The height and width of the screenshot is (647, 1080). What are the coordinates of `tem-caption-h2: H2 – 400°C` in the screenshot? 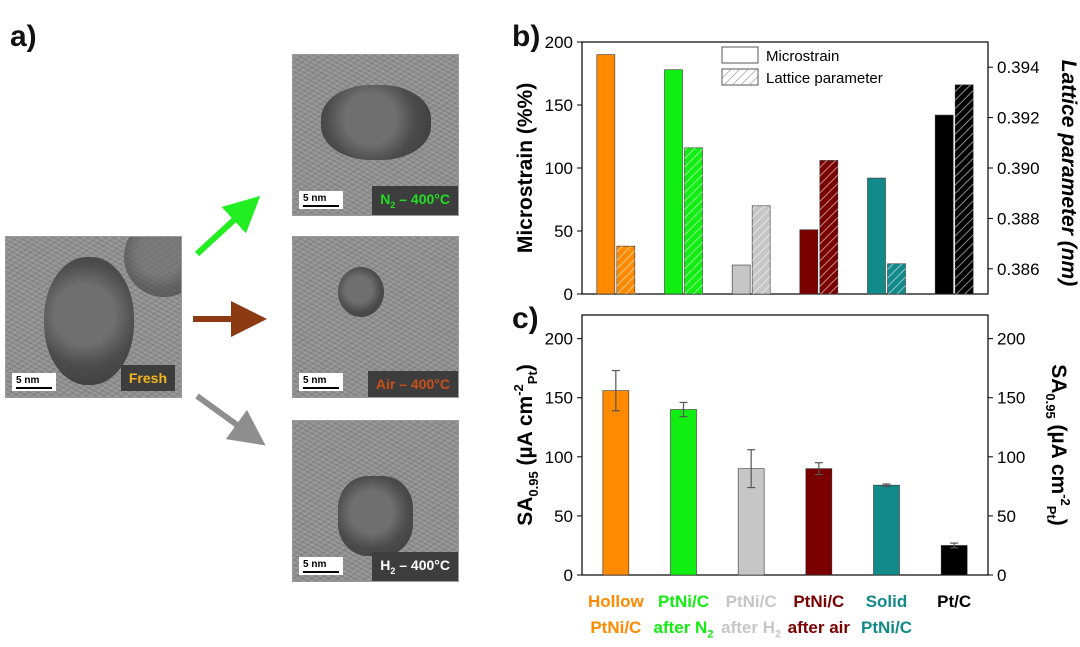 It's located at (415, 566).